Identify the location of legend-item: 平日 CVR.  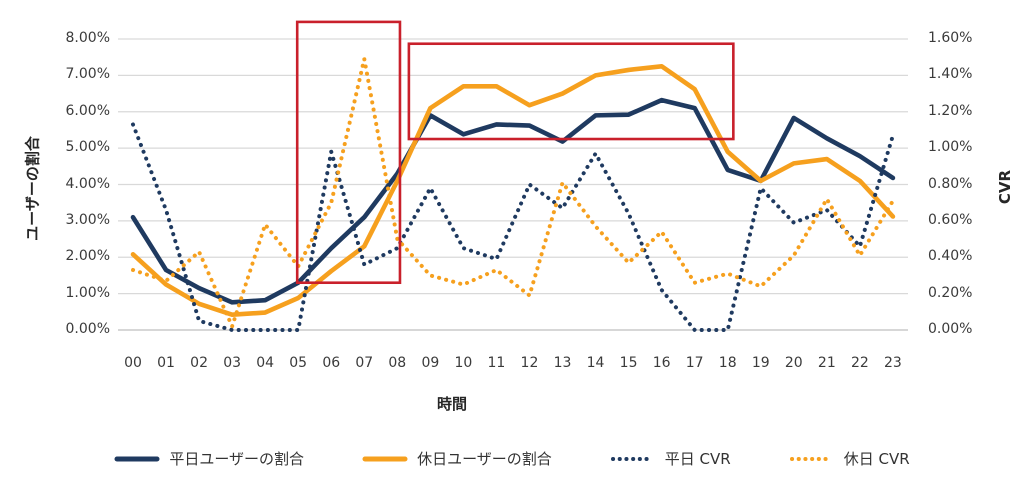
(670, 458).